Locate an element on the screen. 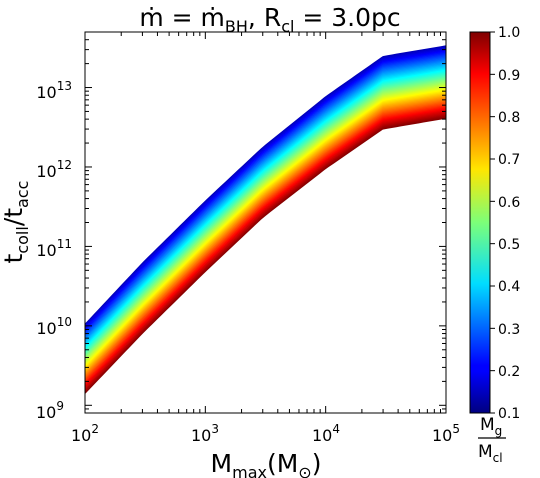 This screenshot has width=540, height=478. y-tick-label: 109 is located at coordinates (50, 410).